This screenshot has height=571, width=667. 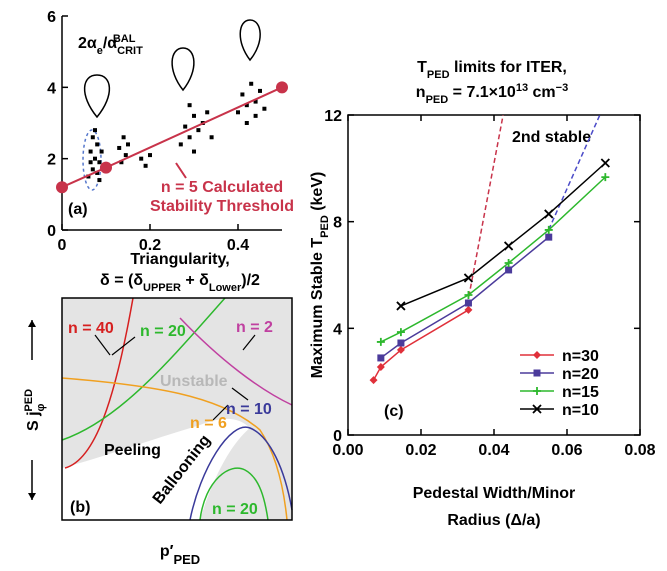 I want to click on title-part: T, so click(x=422, y=67).